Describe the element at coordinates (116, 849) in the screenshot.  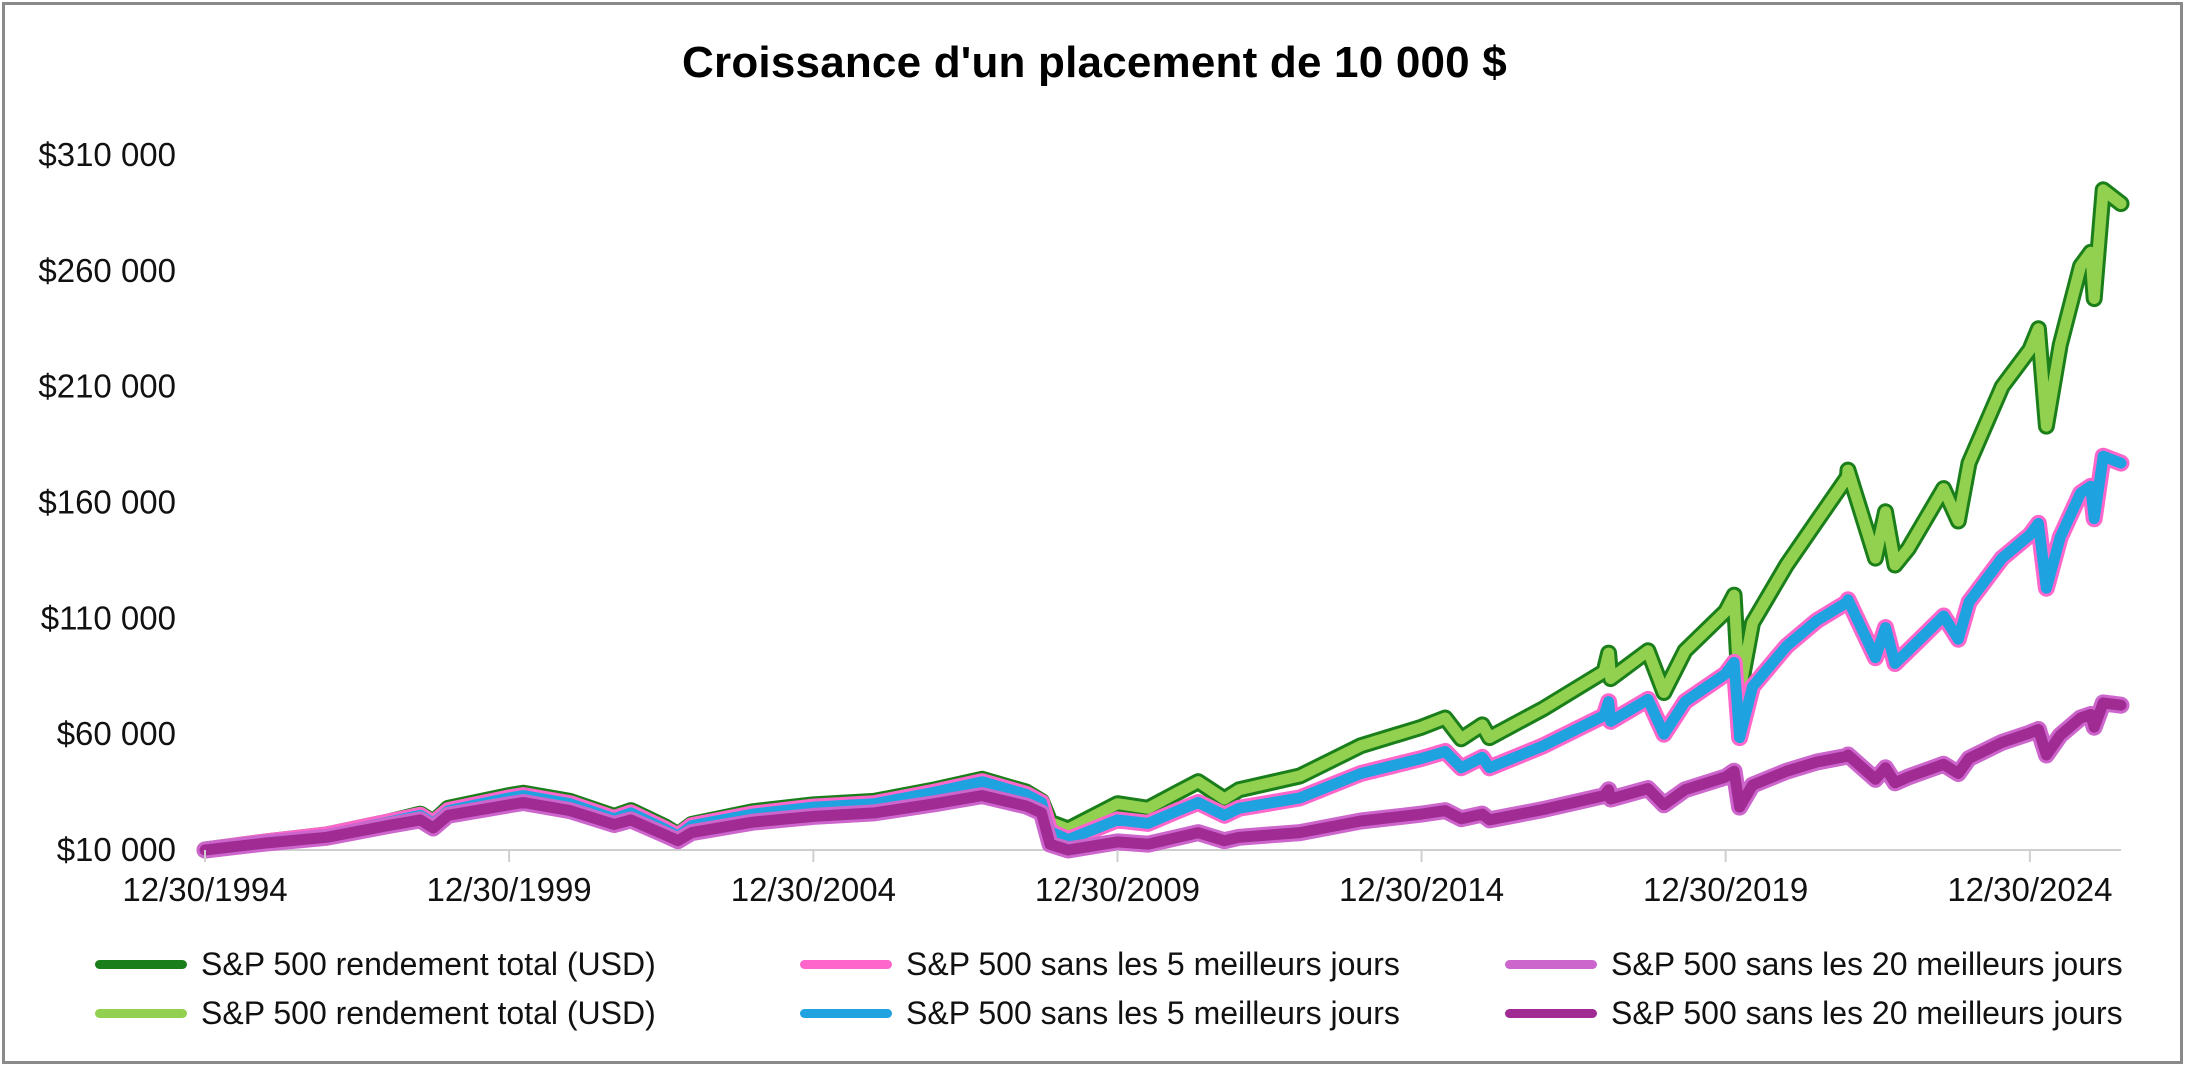
I see `y-tick-label: $10 000` at that location.